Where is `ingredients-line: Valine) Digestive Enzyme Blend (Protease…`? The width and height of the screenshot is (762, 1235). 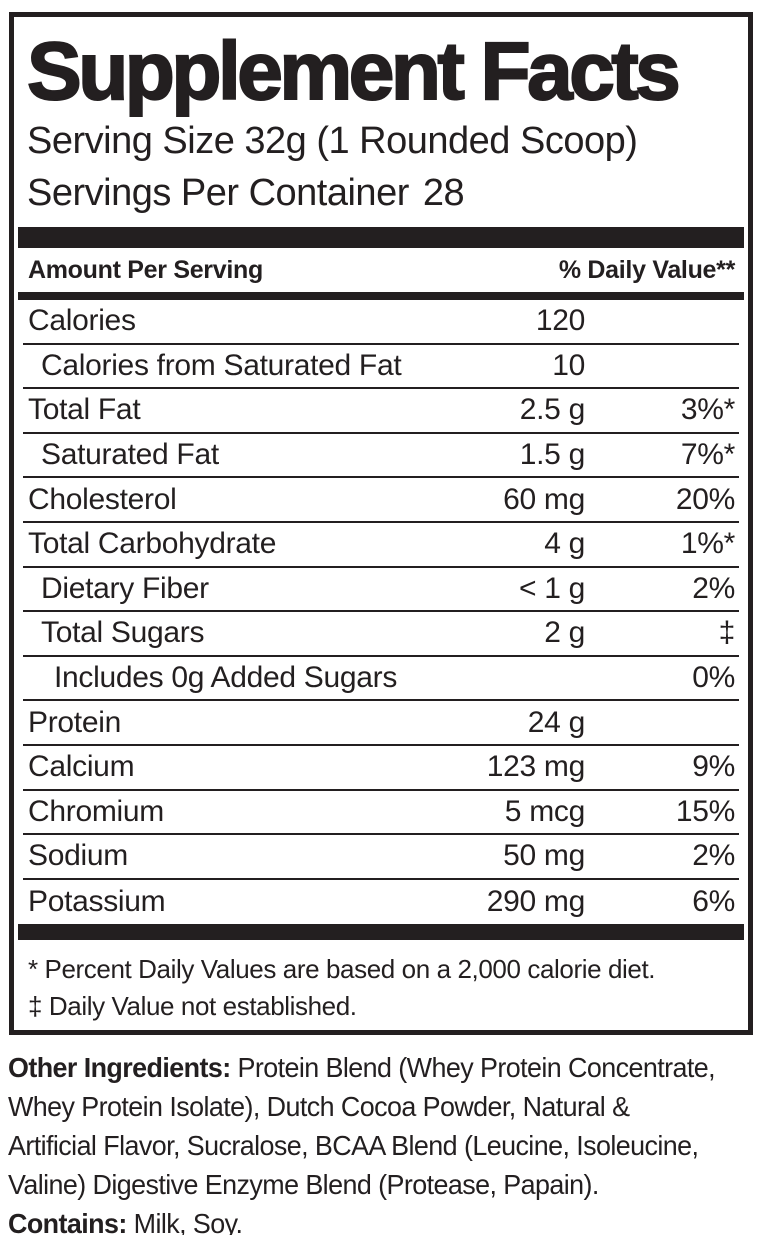 ingredients-line: Valine) Digestive Enzyme Blend (Protease… is located at coordinates (303, 1184).